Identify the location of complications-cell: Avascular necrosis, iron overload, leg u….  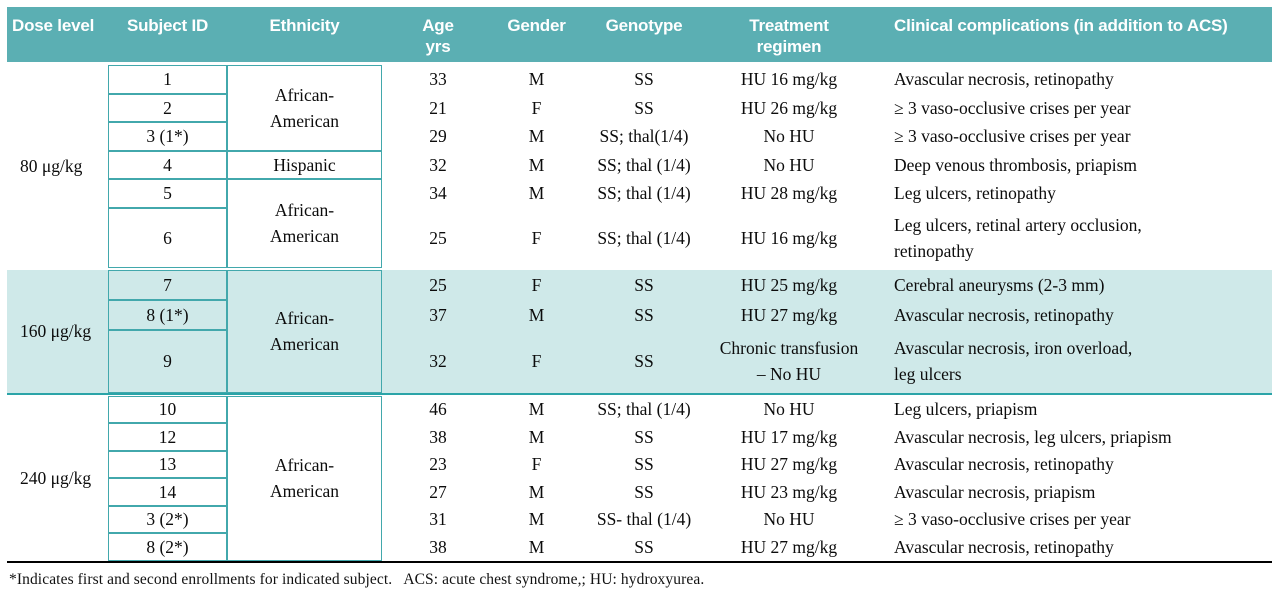
(1013, 361).